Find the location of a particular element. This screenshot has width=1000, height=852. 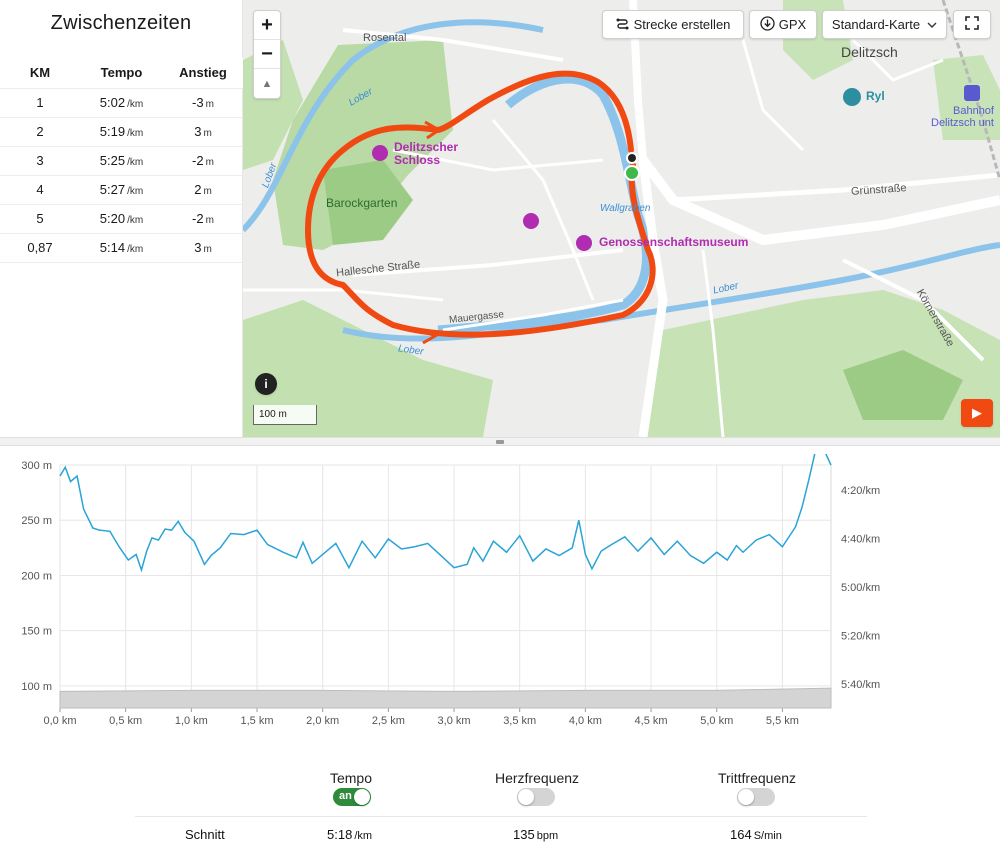

park-label-barockgarten: Barockgarten is located at coordinates (362, 203).